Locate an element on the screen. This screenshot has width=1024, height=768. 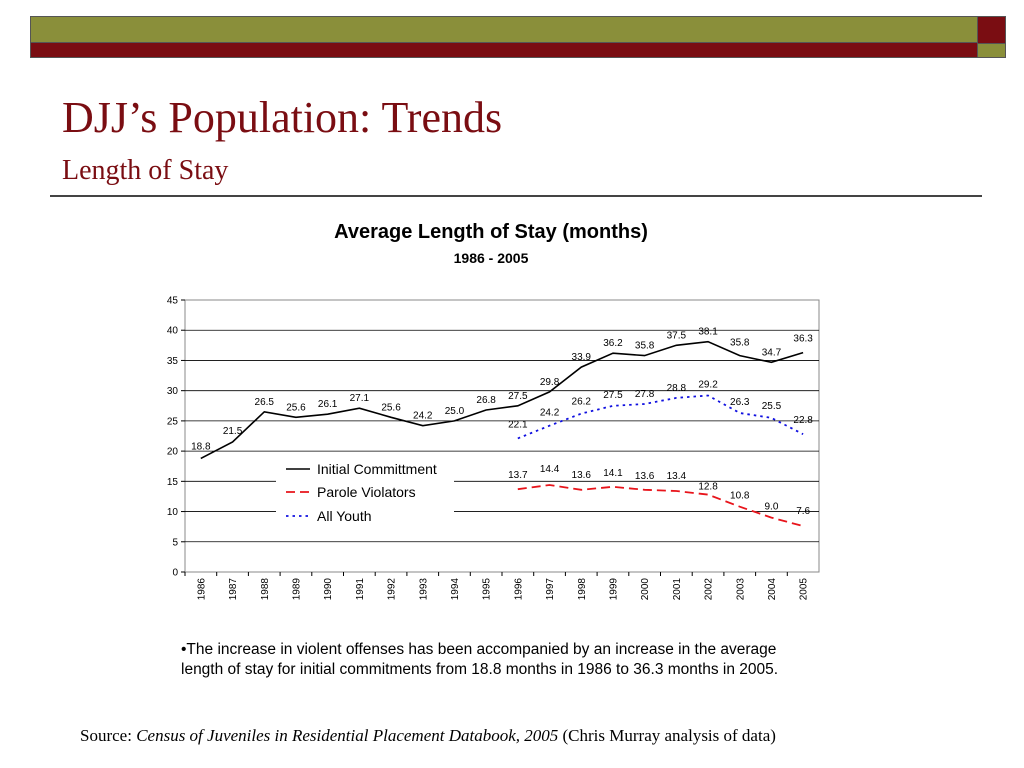
title-rule is located at coordinates (516, 196).